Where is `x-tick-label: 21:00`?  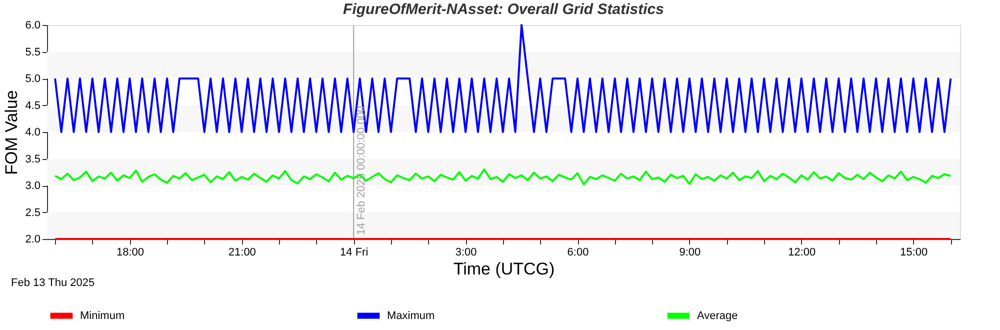
x-tick-label: 21:00 is located at coordinates (242, 252).